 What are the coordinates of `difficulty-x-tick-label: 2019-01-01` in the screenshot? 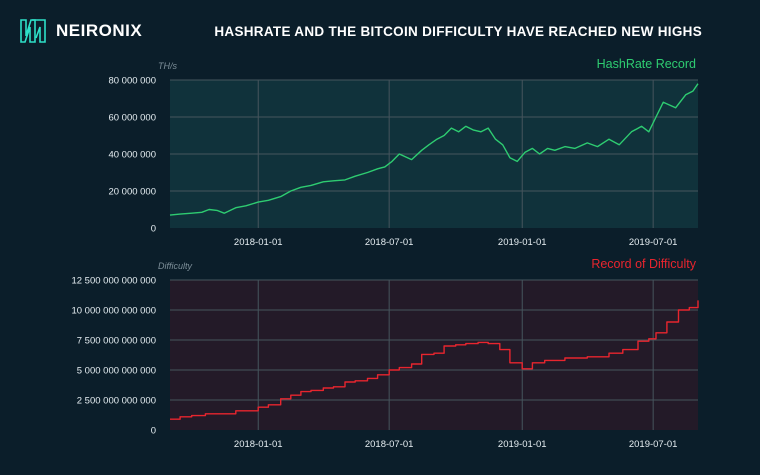 It's located at (522, 444).